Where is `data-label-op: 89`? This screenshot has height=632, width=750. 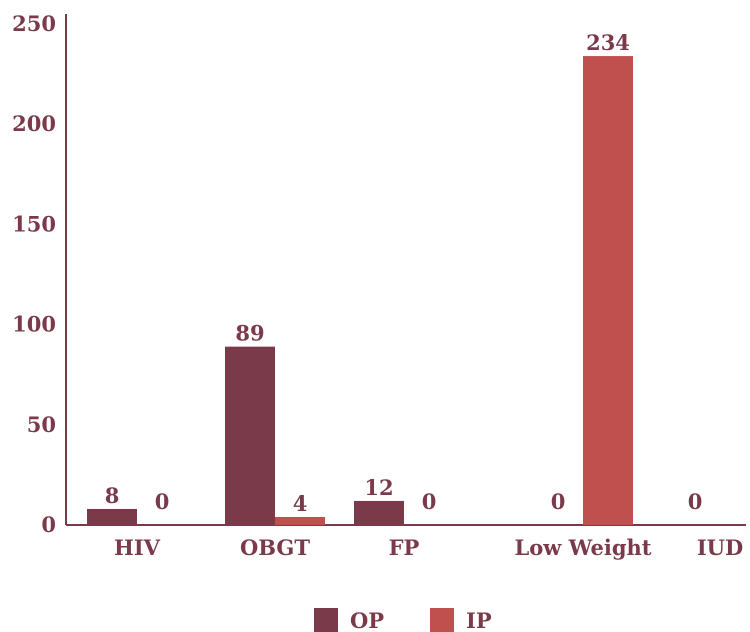
data-label-op: 89 is located at coordinates (249, 333).